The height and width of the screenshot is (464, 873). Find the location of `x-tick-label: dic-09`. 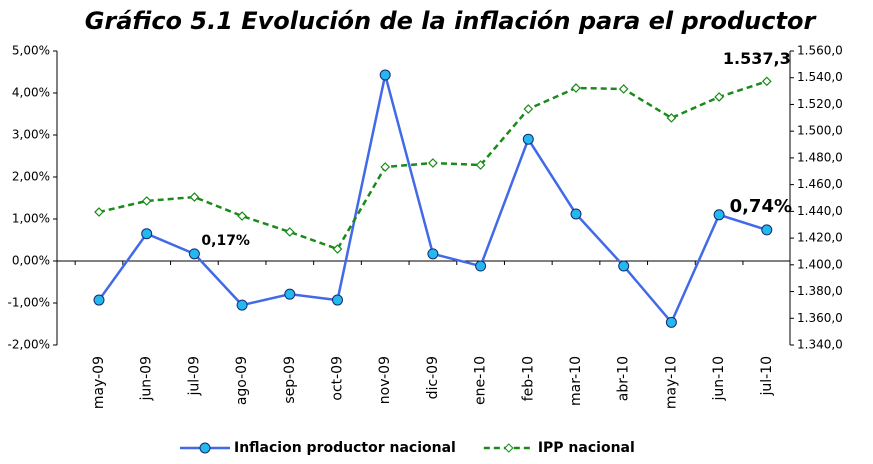

x-tick-label: dic-09 is located at coordinates (433, 377).